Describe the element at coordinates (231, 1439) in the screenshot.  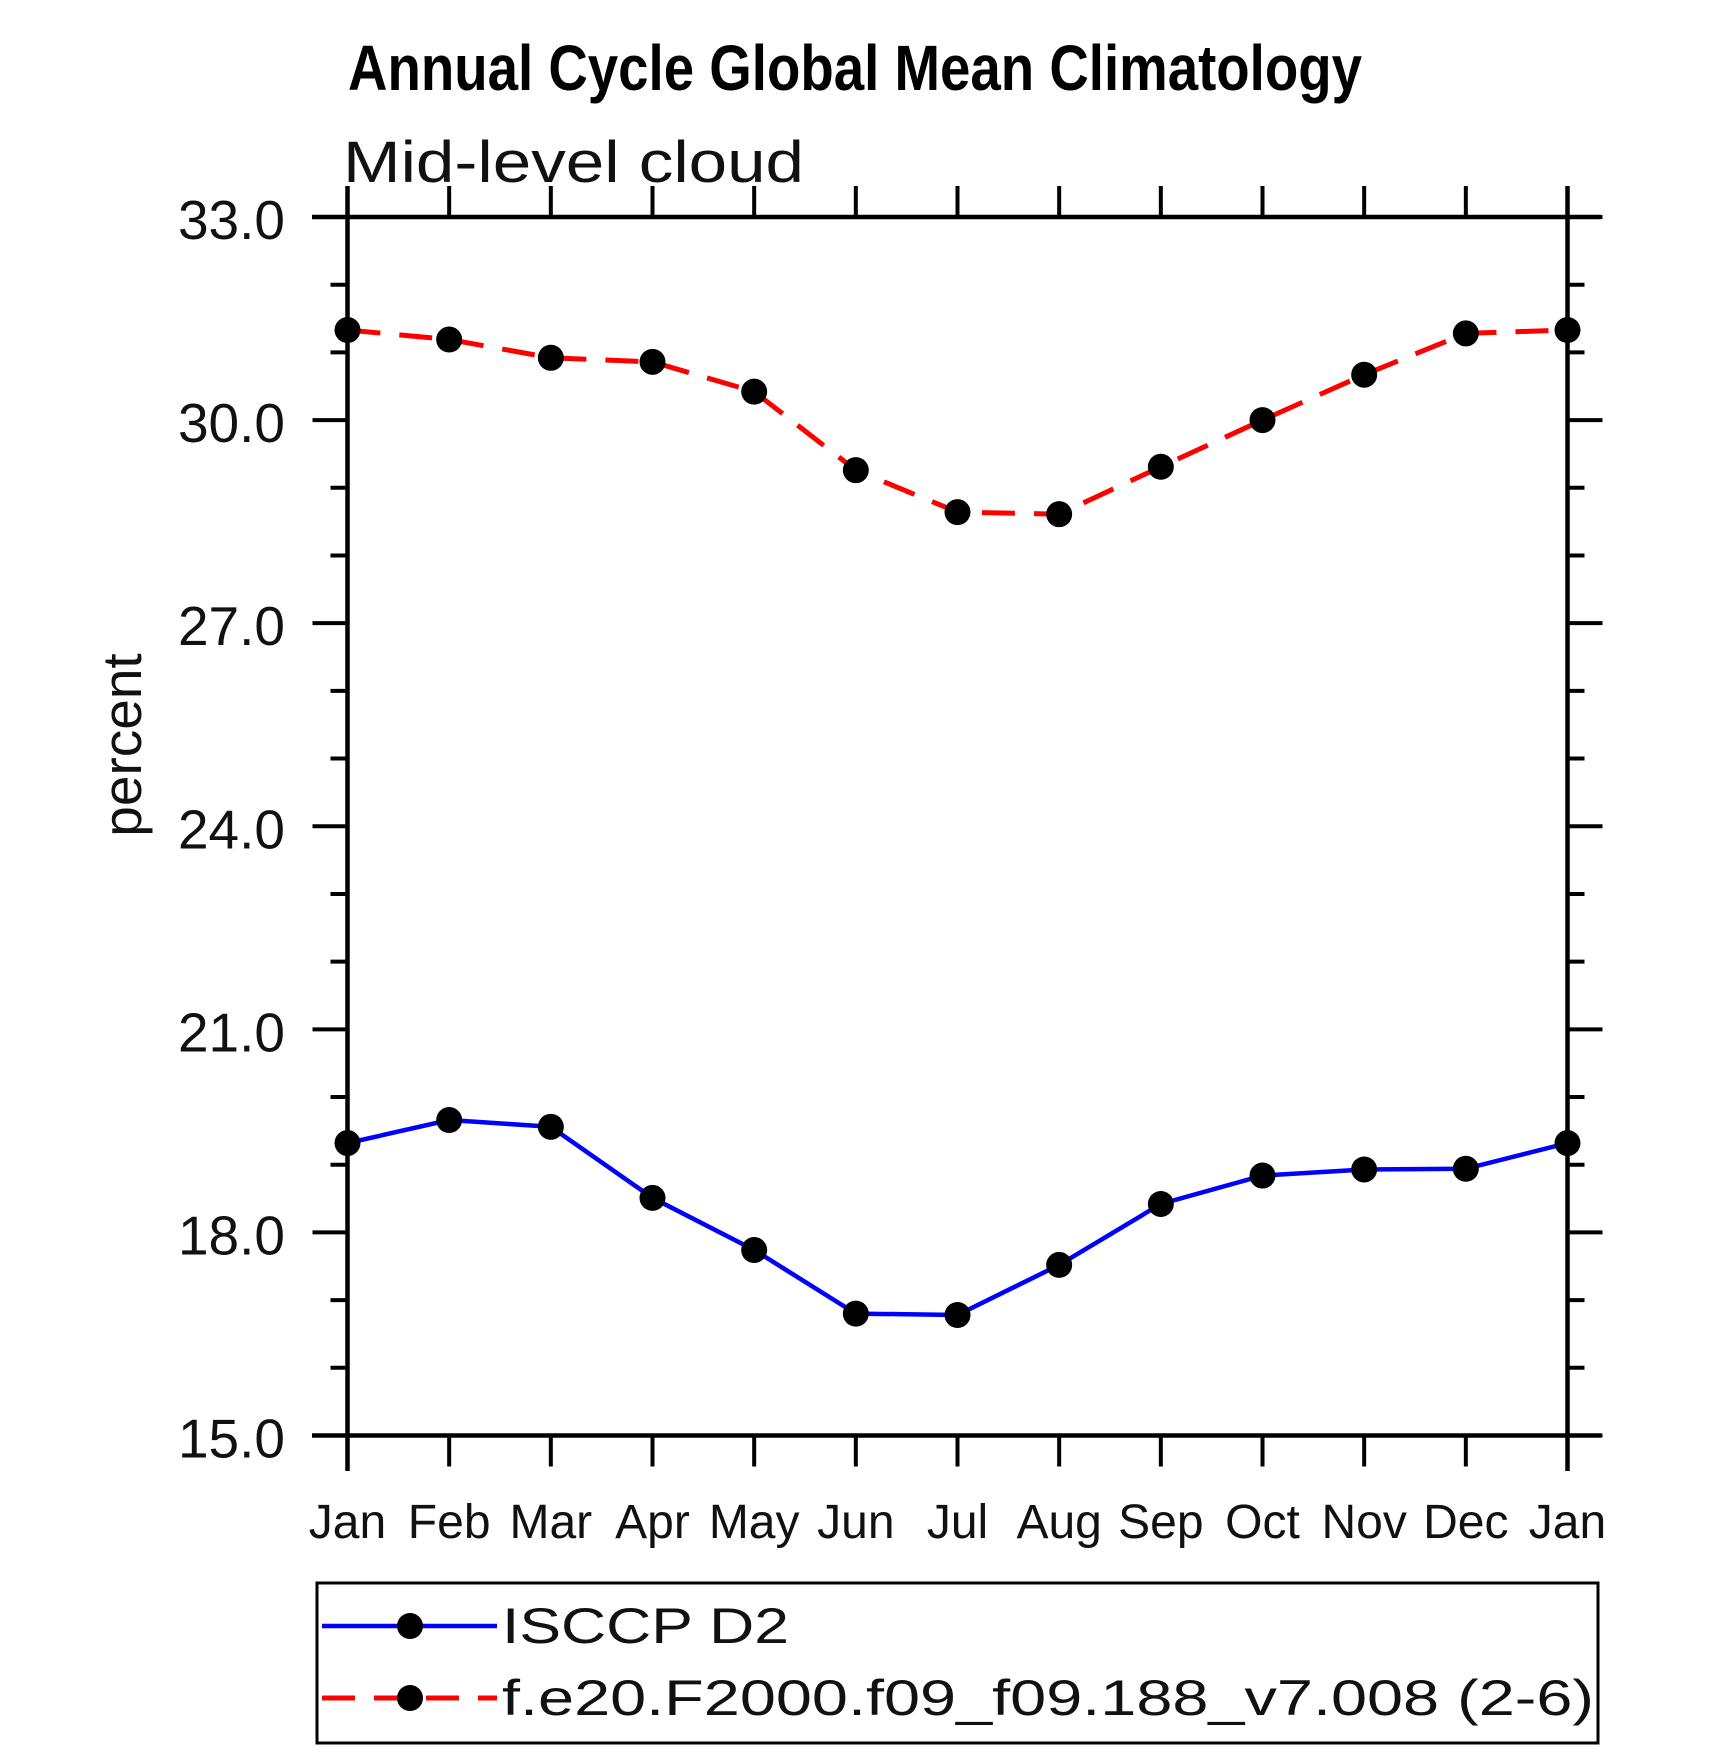
I see `y-tick-label: 15.0` at that location.